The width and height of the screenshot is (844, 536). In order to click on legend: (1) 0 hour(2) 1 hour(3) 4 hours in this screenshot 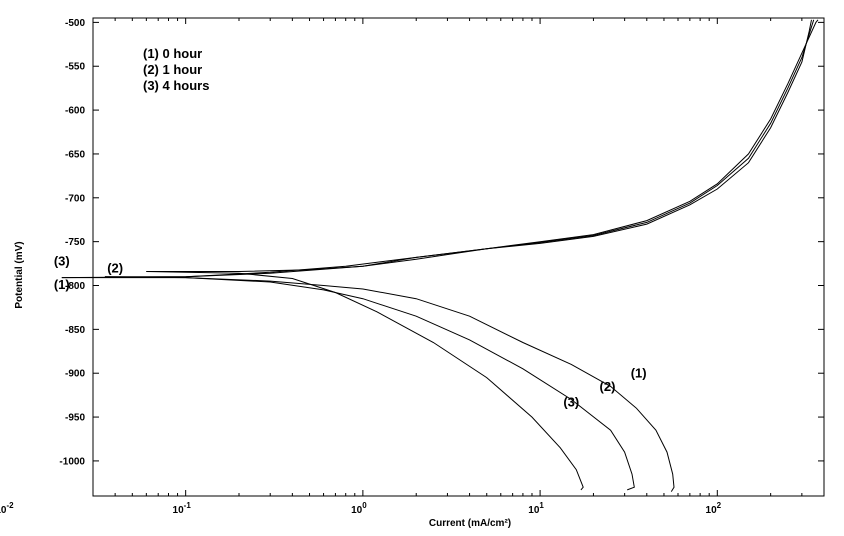, I will do `click(176, 69)`.